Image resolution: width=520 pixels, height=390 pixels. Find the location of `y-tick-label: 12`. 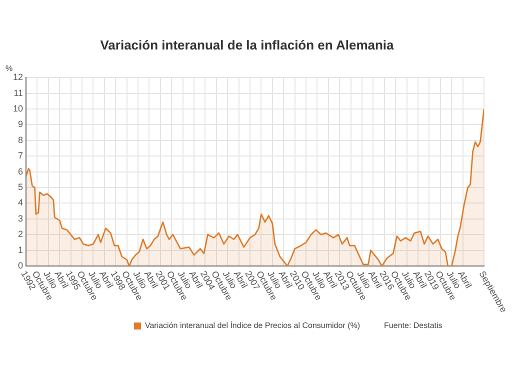

y-tick-label: 12 is located at coordinates (18, 77).